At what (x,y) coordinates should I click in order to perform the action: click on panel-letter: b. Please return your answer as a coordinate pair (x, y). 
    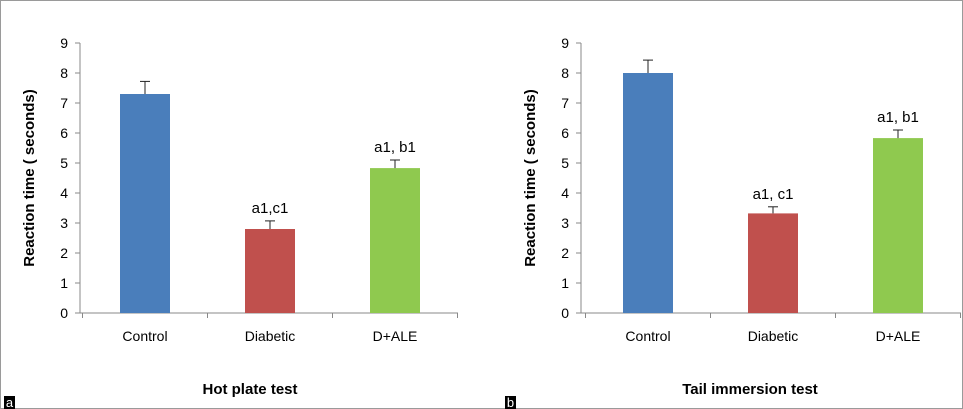
    Looking at the image, I should click on (510, 402).